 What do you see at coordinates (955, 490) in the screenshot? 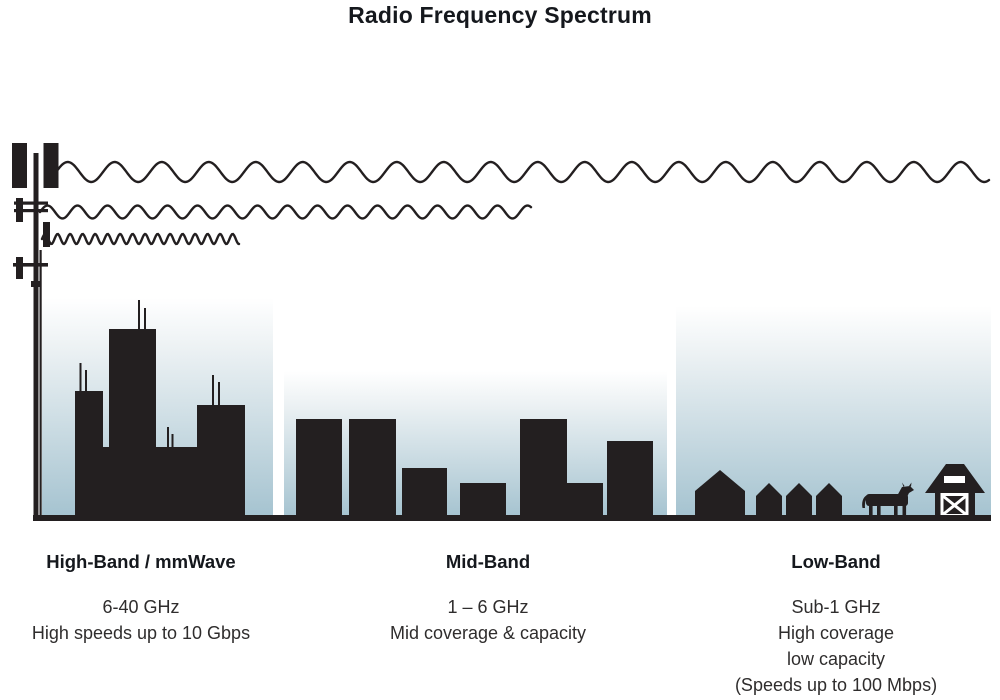
I see `barn-icon` at bounding box center [955, 490].